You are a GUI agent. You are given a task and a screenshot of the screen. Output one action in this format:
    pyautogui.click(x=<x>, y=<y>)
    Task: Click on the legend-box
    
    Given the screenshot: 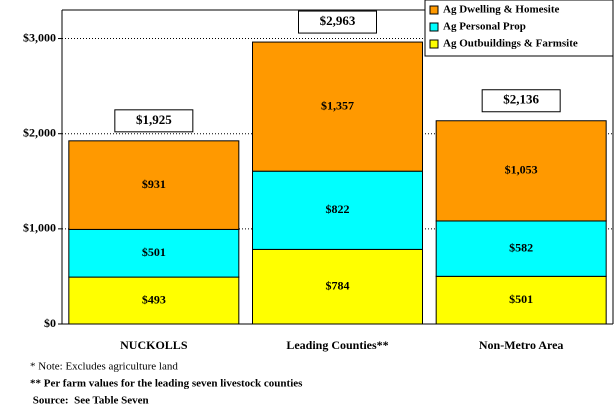 What is the action you would take?
    pyautogui.click(x=519, y=28)
    